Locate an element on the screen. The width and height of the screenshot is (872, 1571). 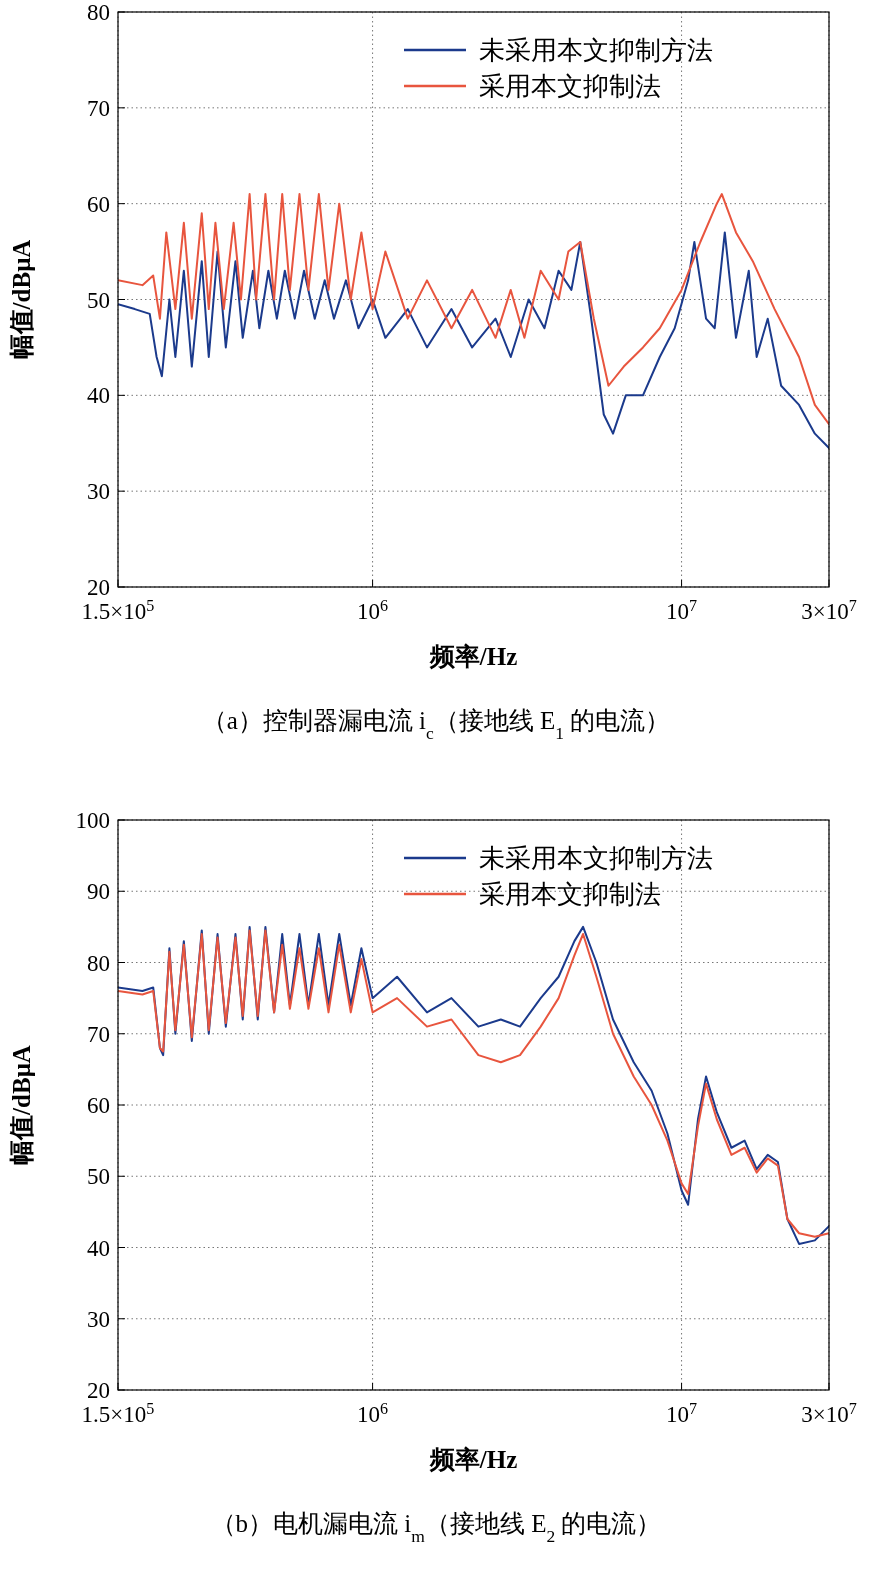
y-tick-label: 100 is located at coordinates (92, 820).